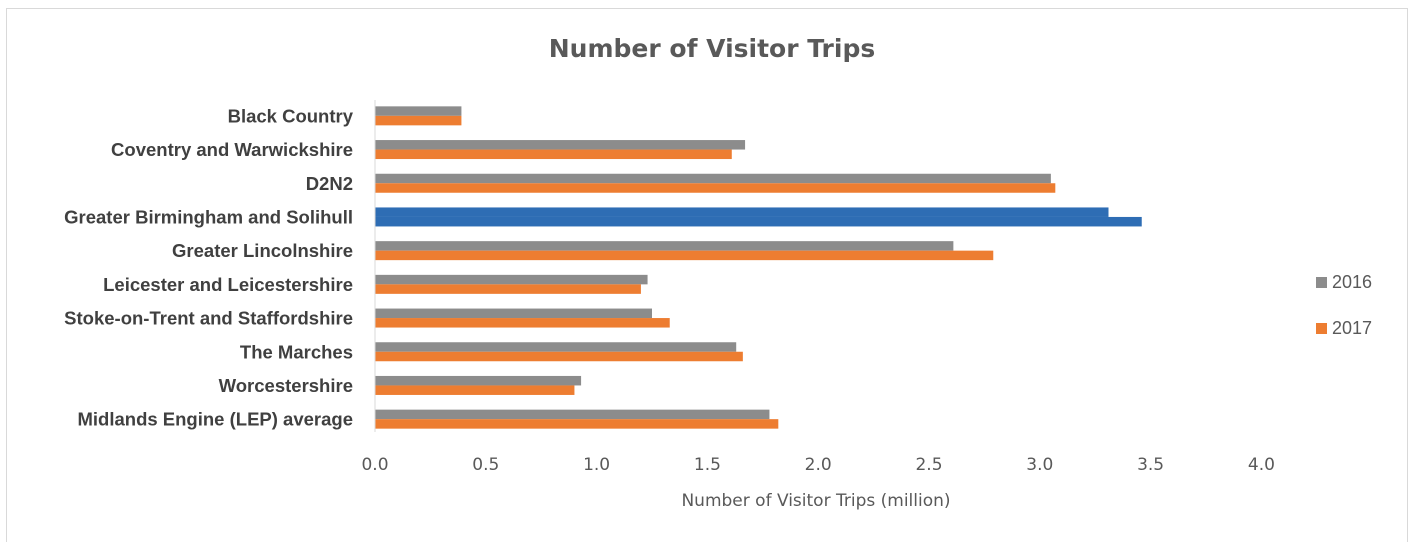 This screenshot has height=542, width=1415. I want to click on x-axis-title: Number of Visitor Trips (million), so click(815, 501).